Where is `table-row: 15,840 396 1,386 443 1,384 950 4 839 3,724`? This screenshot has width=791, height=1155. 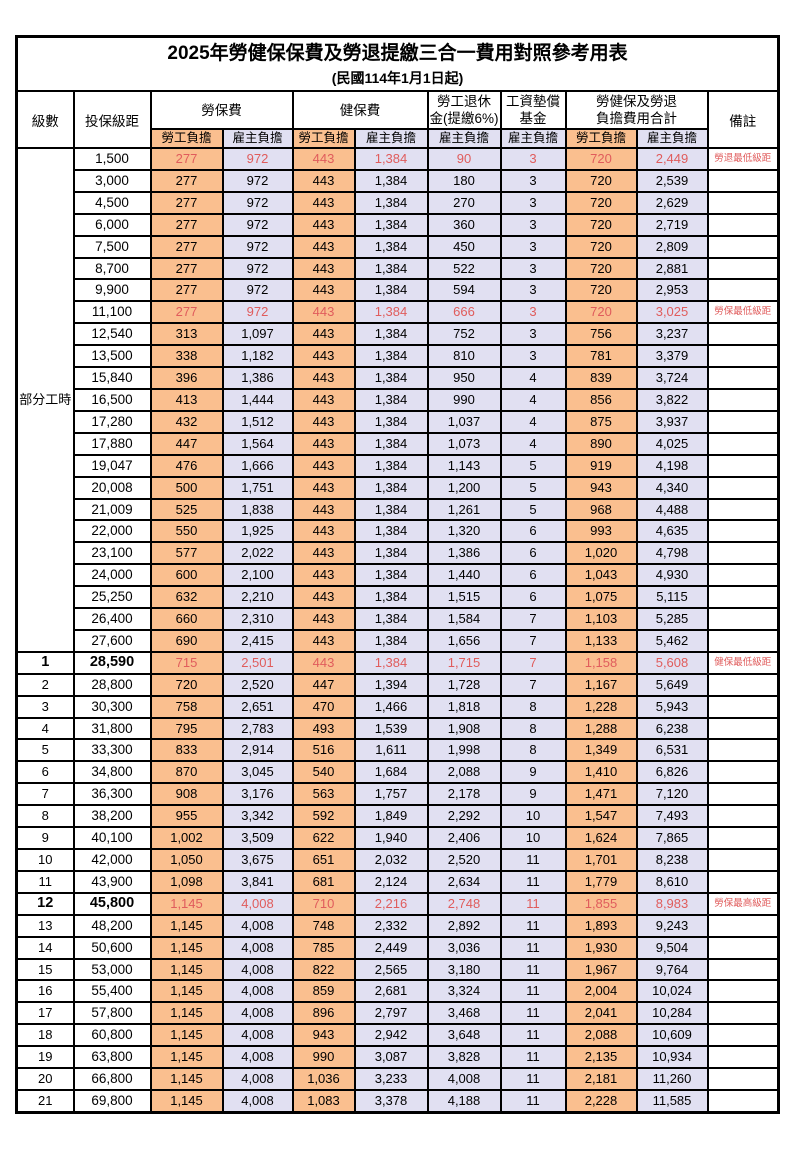
table-row: 15,840 396 1,386 443 1,384 950 4 839 3,724 is located at coordinates (398, 378).